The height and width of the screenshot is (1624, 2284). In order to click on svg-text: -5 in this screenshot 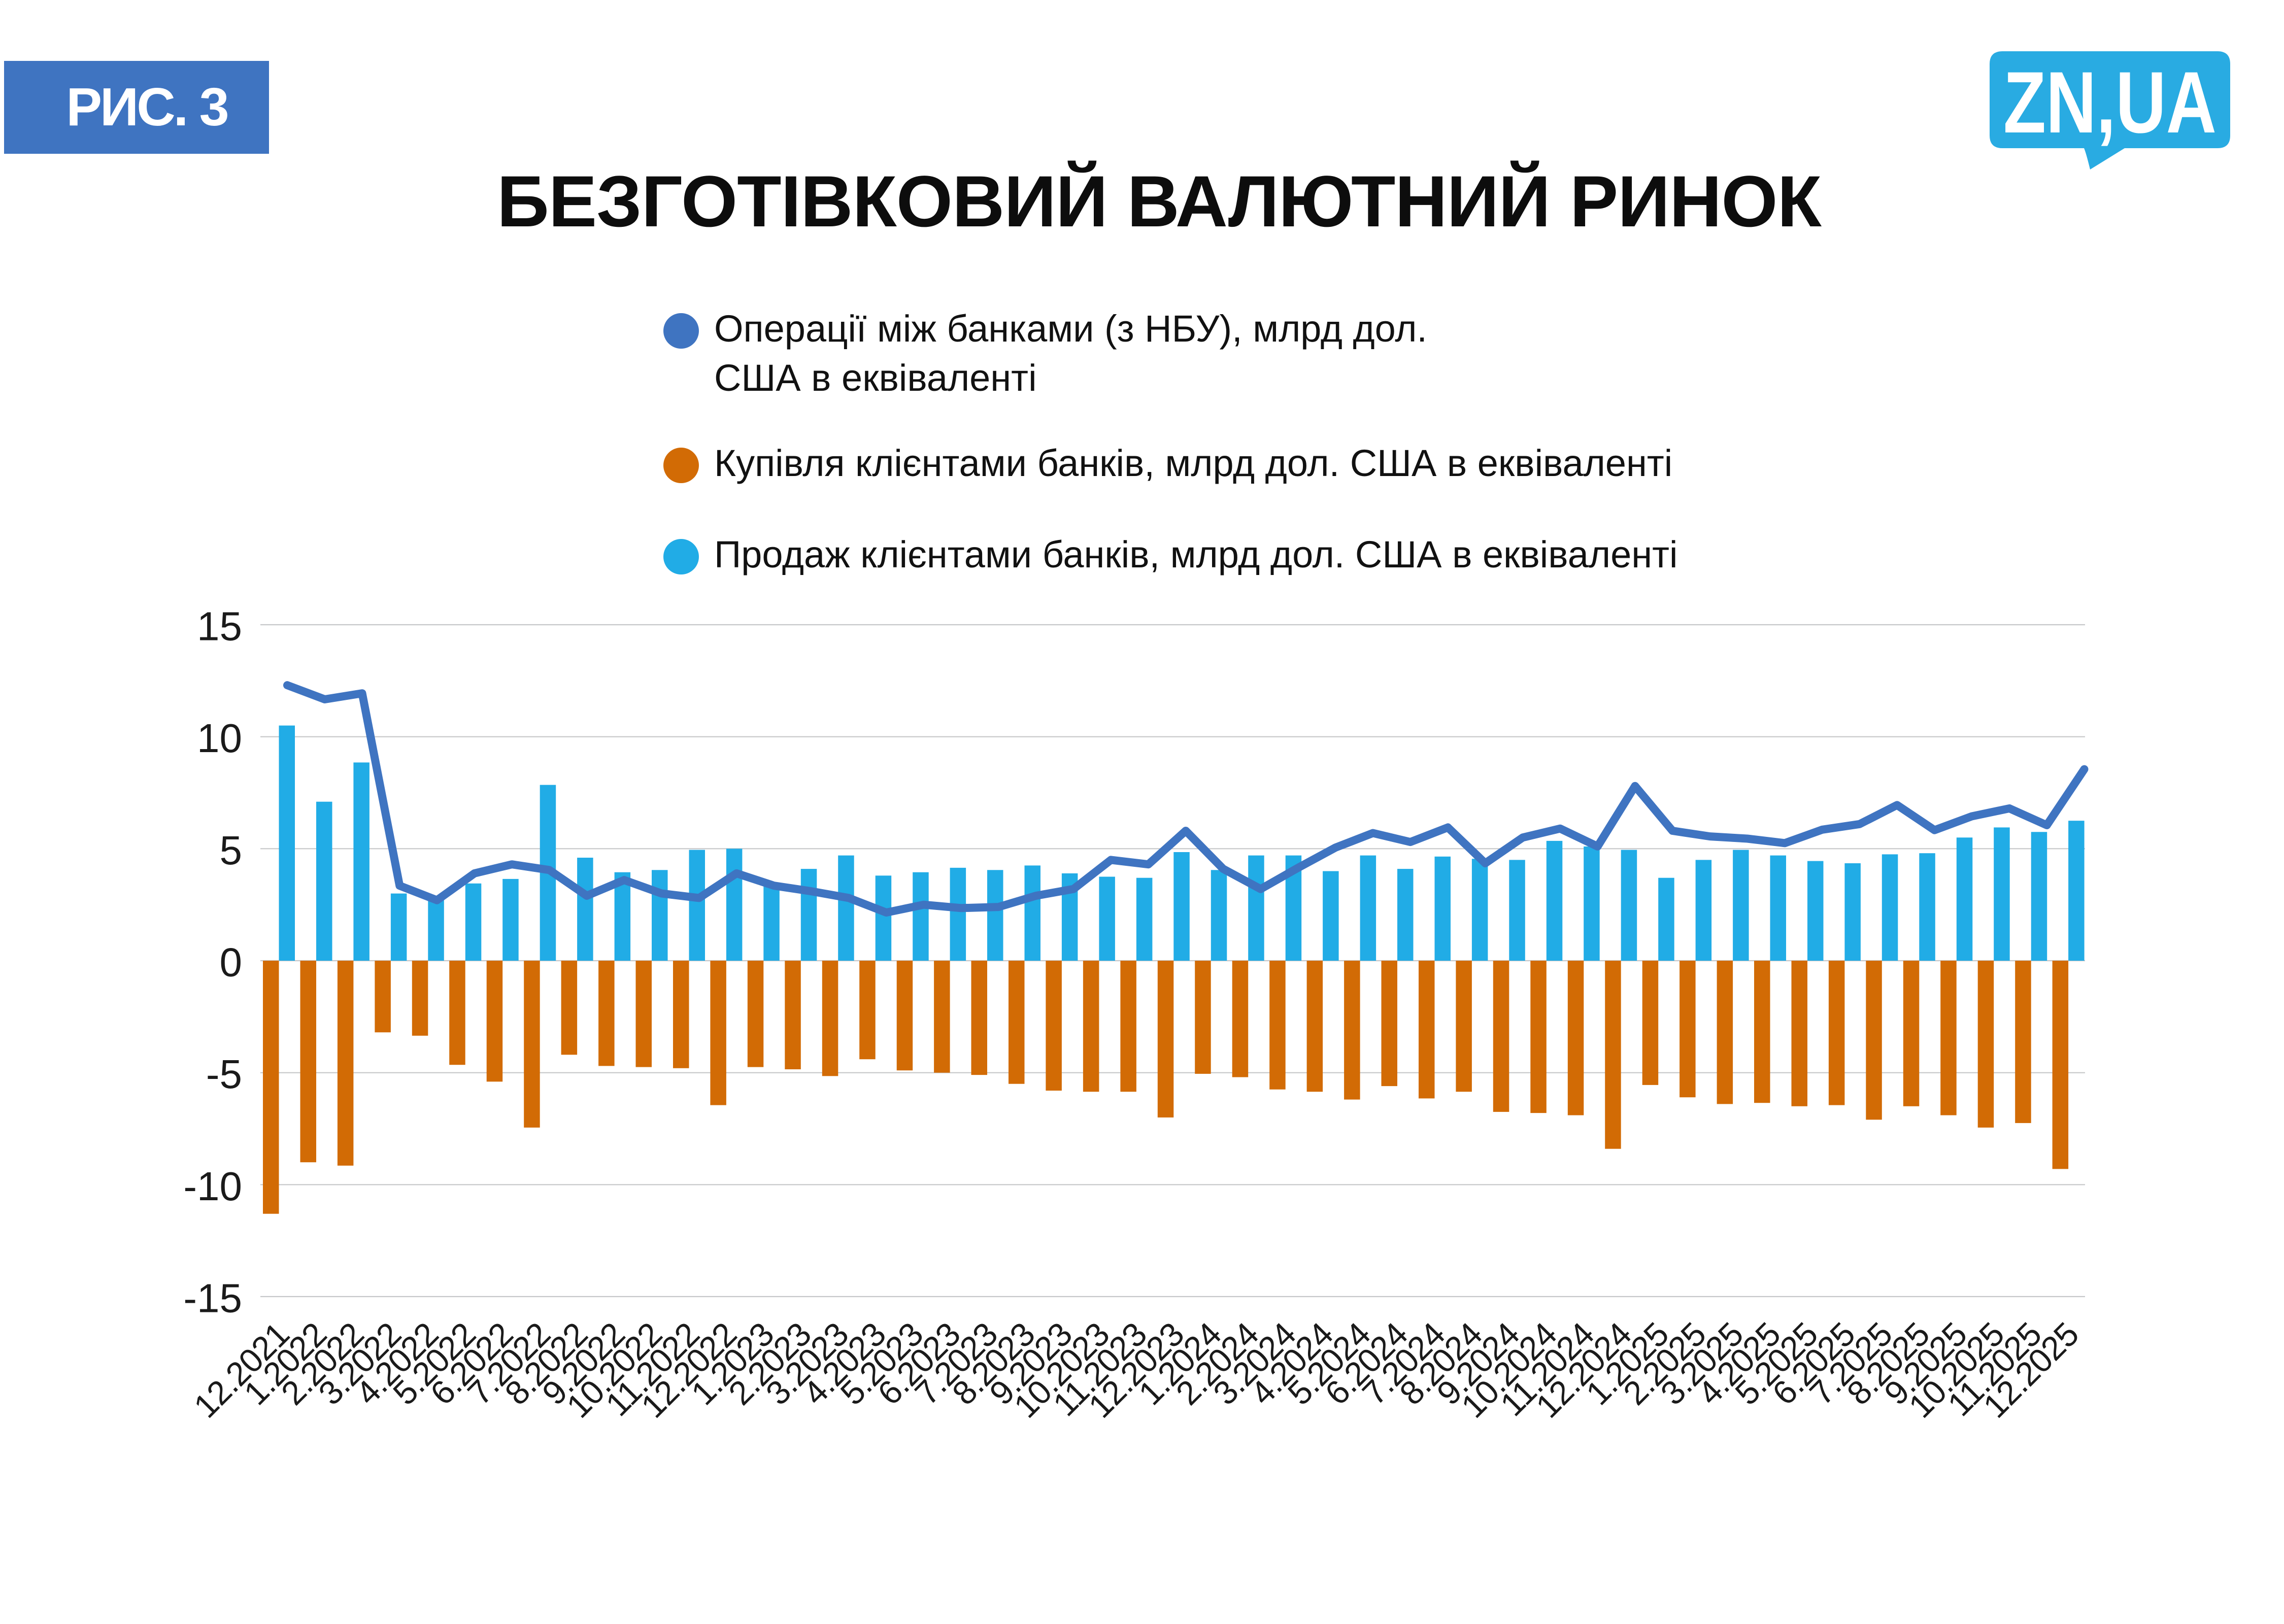, I will do `click(224, 1074)`.